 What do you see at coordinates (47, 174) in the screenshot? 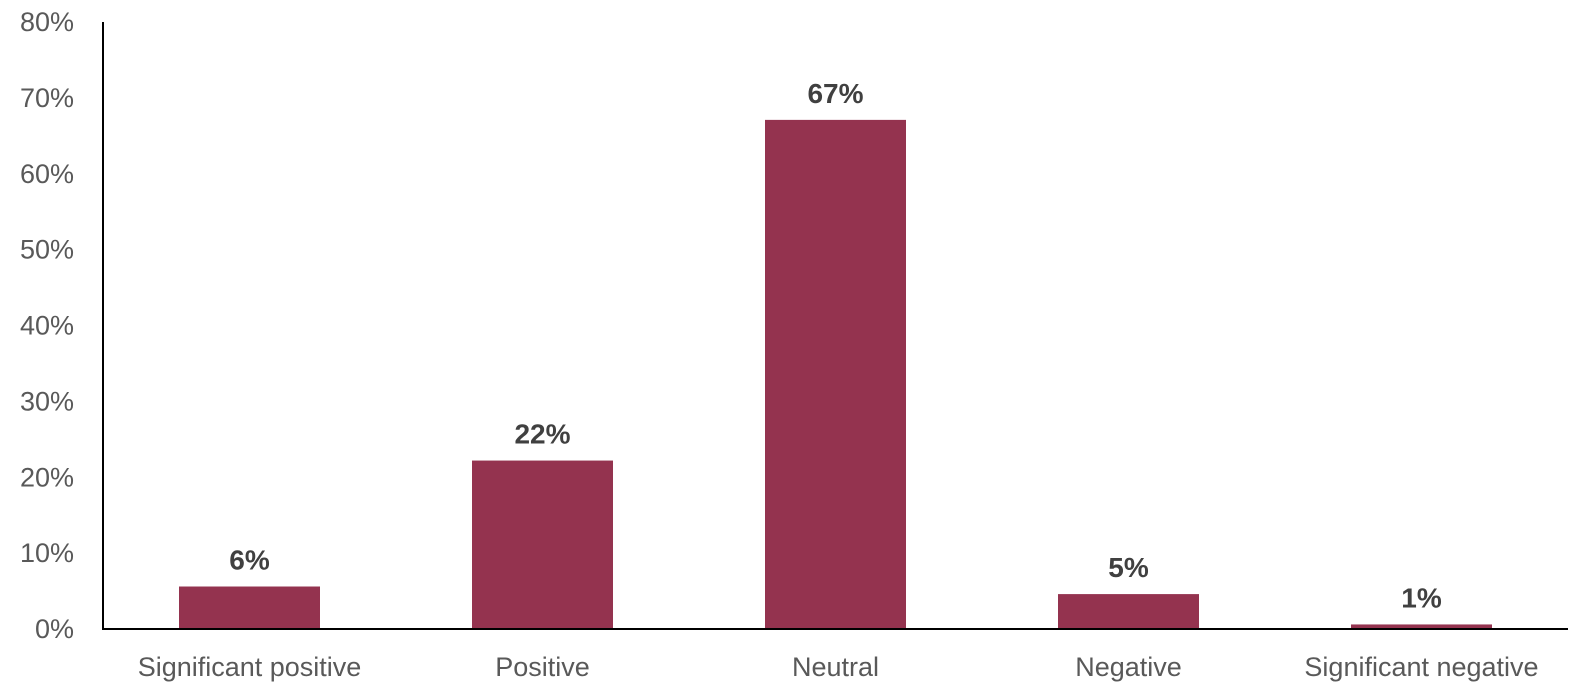
I see `y-tick-label: 60%` at bounding box center [47, 174].